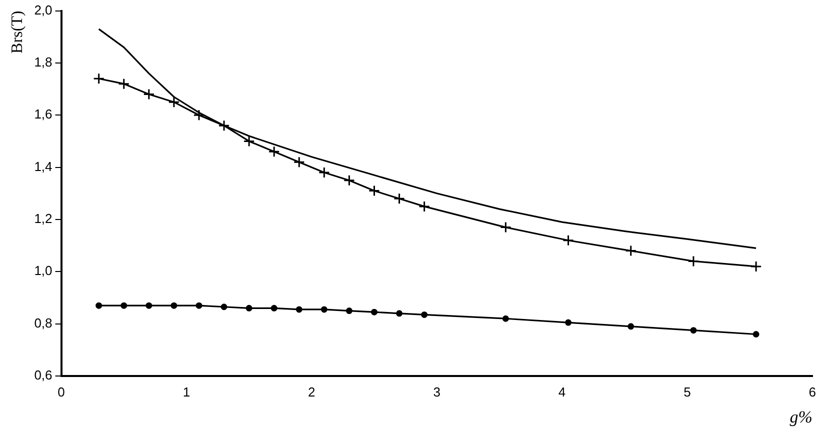  What do you see at coordinates (801, 416) in the screenshot?
I see `x-axis-title: g%` at bounding box center [801, 416].